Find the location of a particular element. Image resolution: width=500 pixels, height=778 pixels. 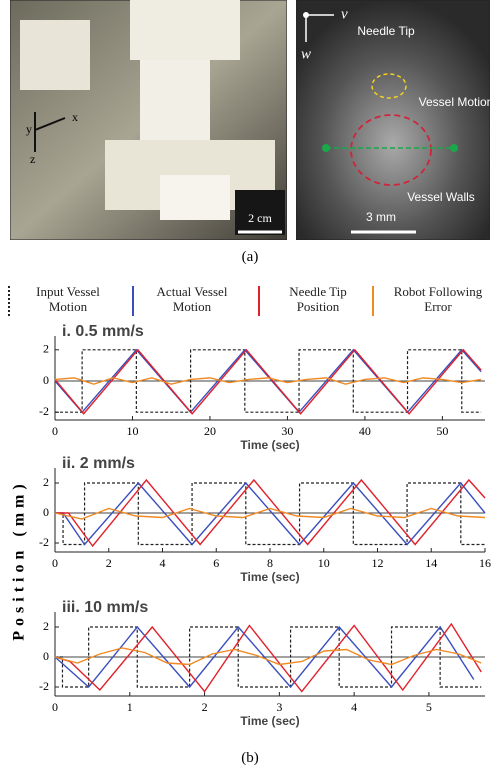

x-tick-label: 30 is located at coordinates (287, 431).